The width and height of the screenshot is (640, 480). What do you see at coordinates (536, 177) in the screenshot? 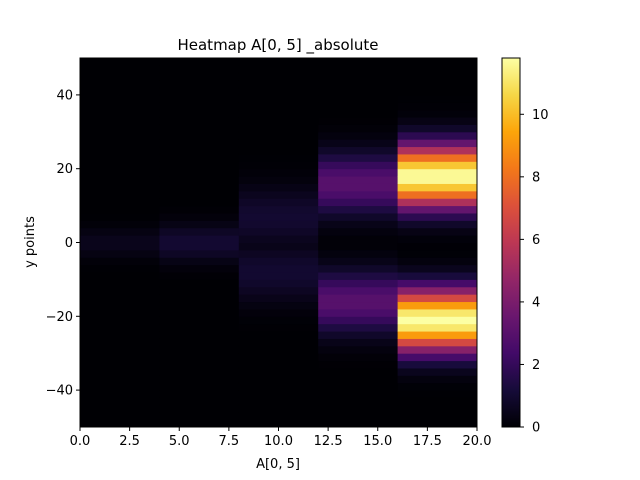
I see `colorbar-tick-label: 8` at bounding box center [536, 177].